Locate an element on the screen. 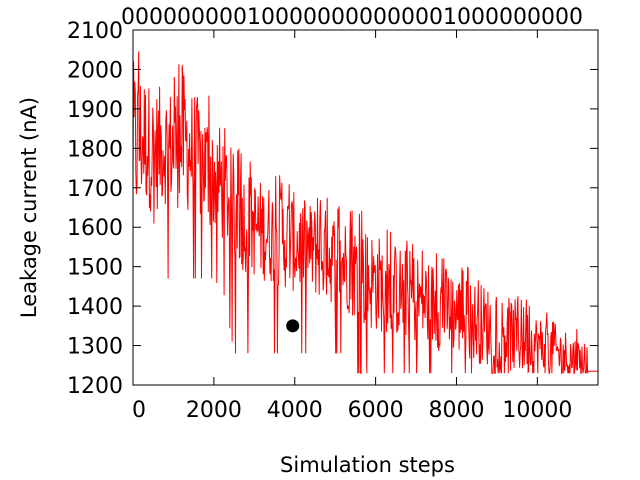 The height and width of the screenshot is (480, 640). x-tick-label: 8000 is located at coordinates (456, 410).